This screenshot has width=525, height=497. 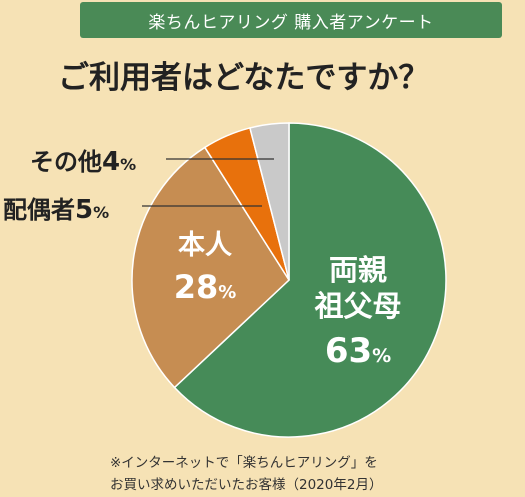 I want to click on pie-slice-other, so click(x=269, y=201).